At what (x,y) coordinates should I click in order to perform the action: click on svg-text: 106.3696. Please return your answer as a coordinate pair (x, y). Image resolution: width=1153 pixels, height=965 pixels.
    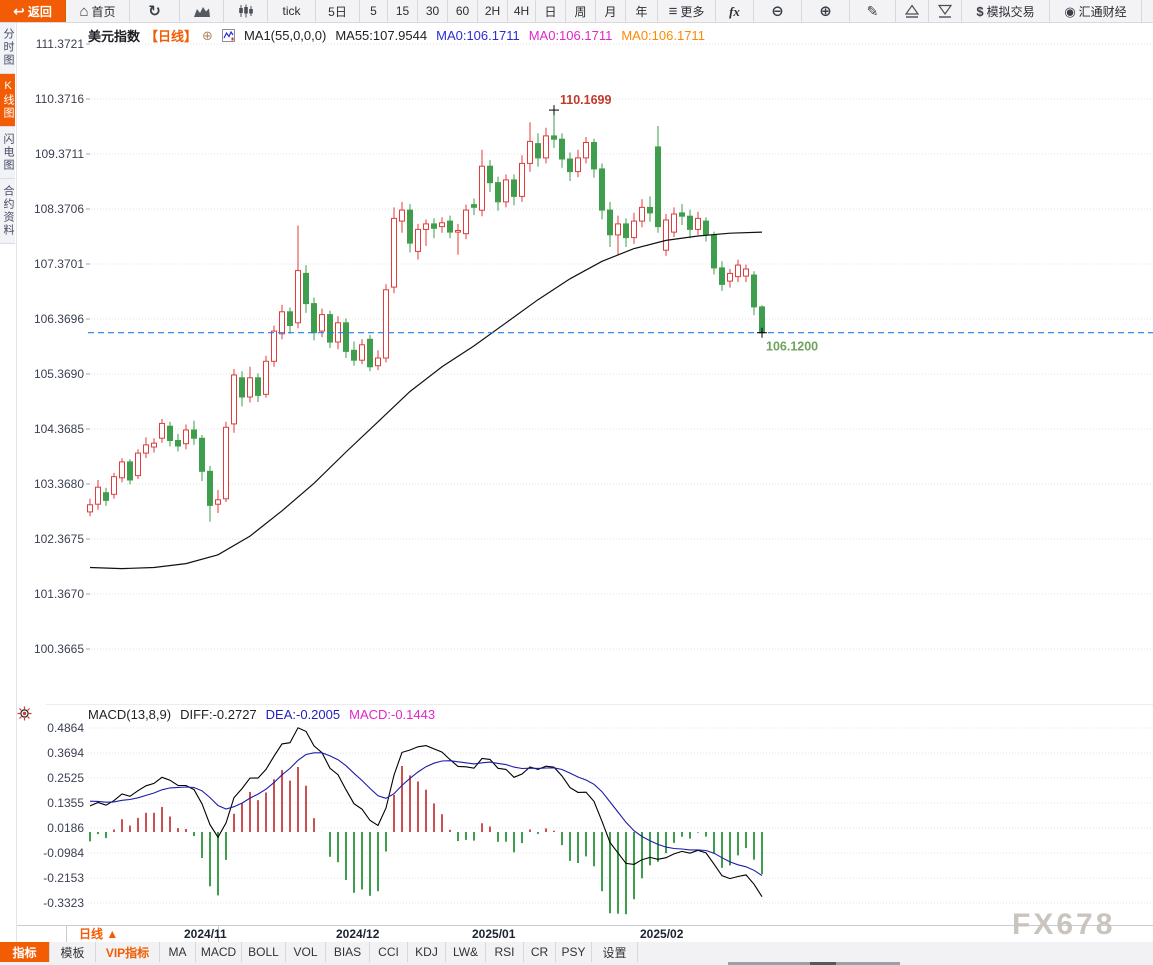
    Looking at the image, I should click on (59, 319).